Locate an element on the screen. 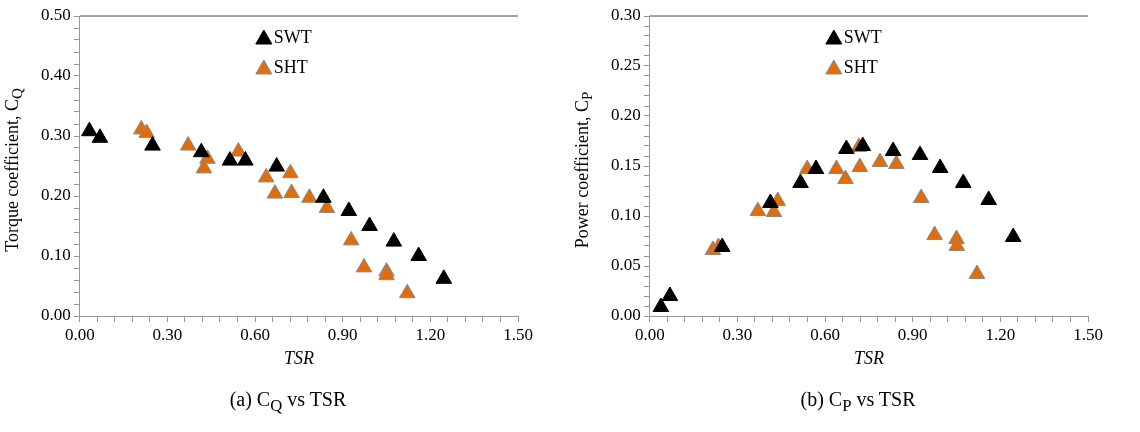  y-tick-label: 0.25 is located at coordinates (626, 65).